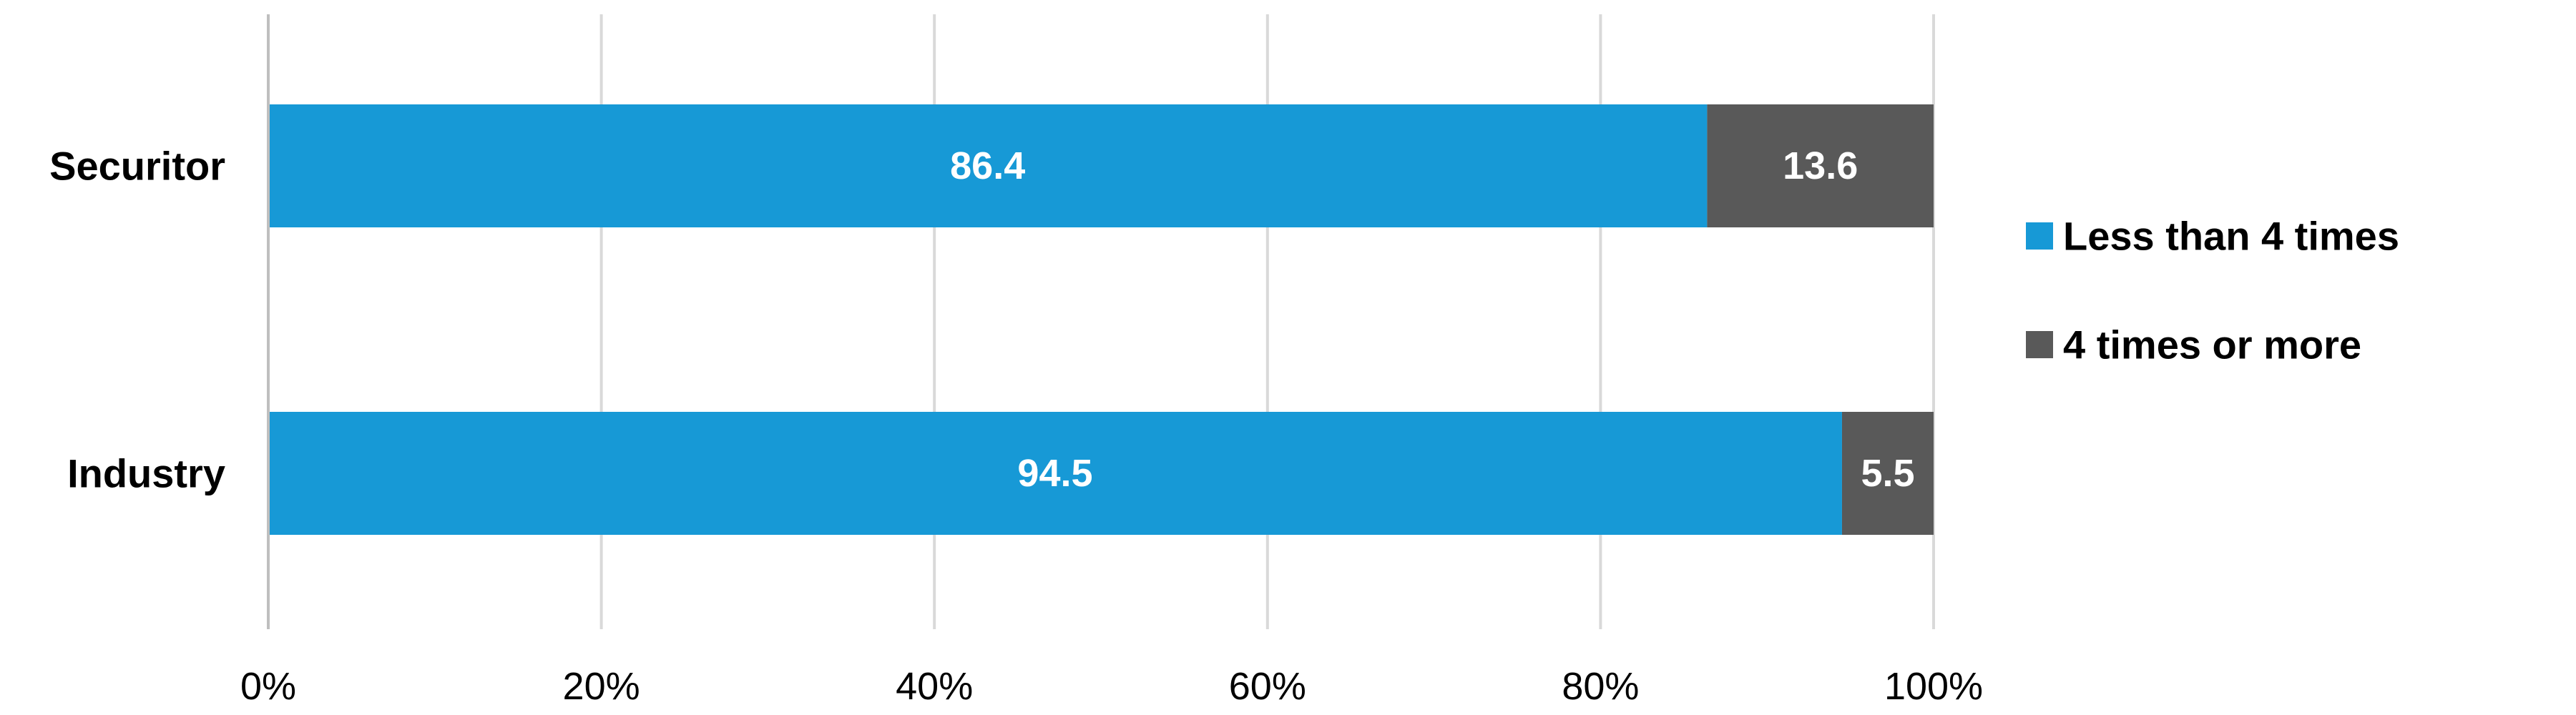  What do you see at coordinates (137, 166) in the screenshot?
I see `category-label: Securitor` at bounding box center [137, 166].